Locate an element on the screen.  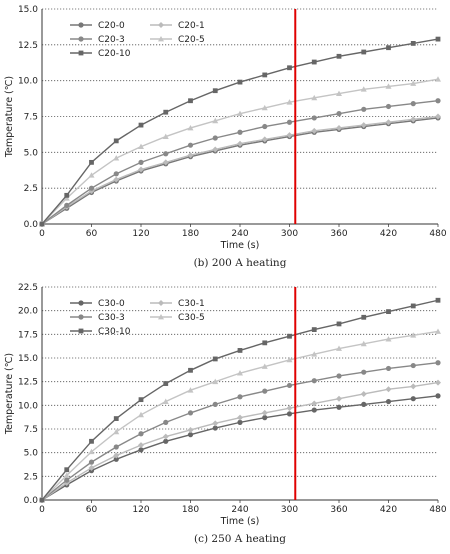
legend-item: C30-5 is located at coordinates (177, 318).